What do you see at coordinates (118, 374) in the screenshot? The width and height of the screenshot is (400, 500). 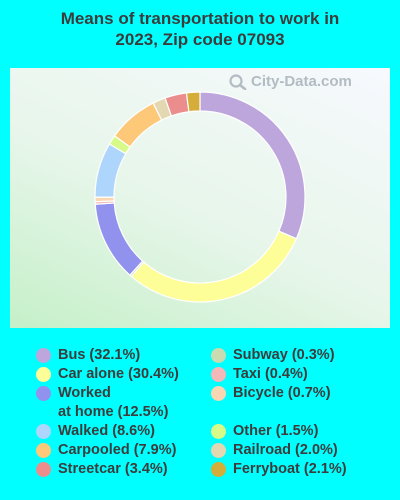 I see `legend-label: Car alone (30.4%)` at bounding box center [118, 374].